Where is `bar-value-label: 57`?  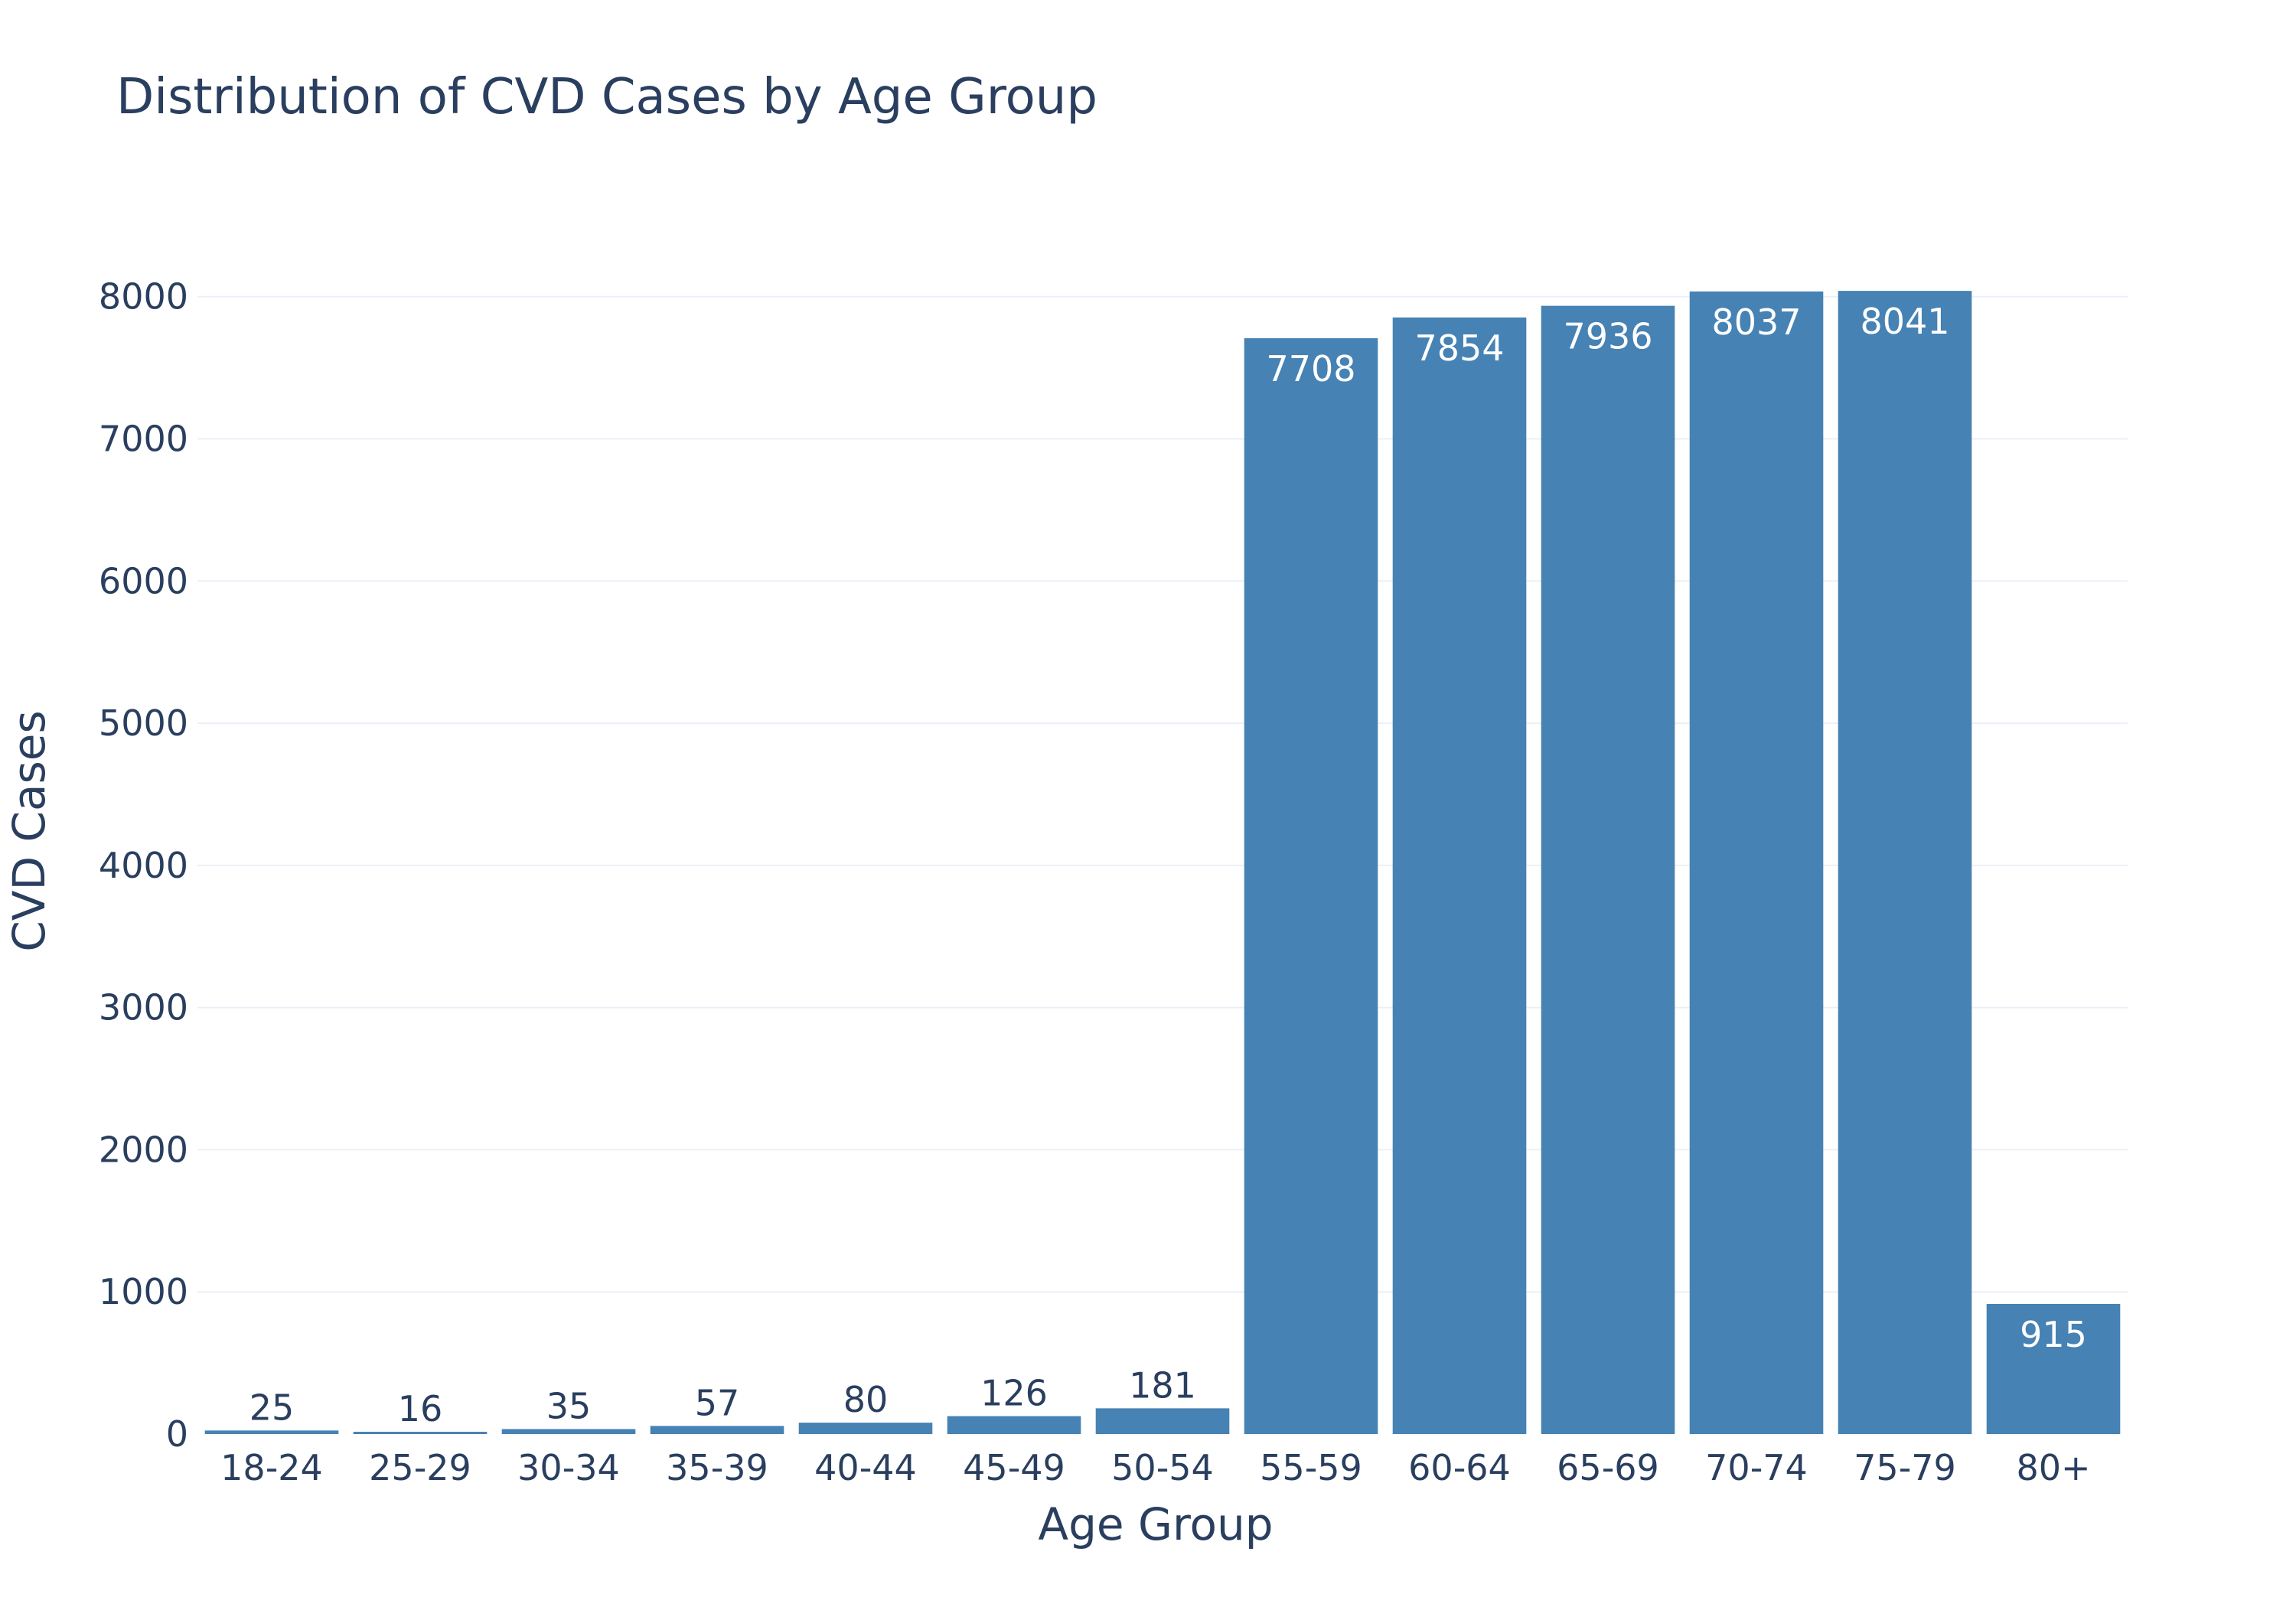 bar-value-label: 57 is located at coordinates (717, 1402).